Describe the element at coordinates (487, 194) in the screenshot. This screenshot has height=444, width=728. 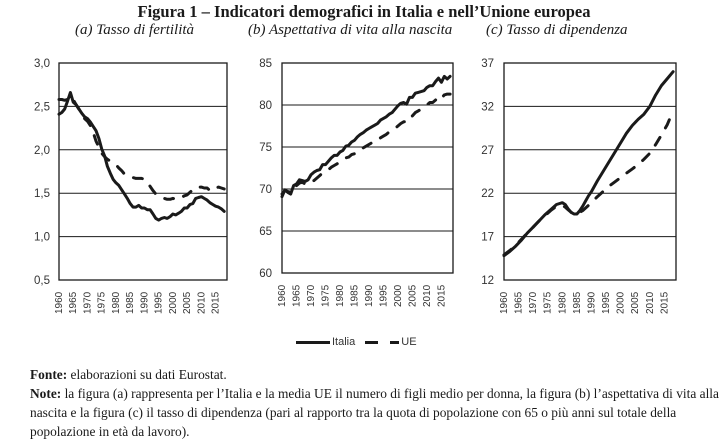
I see `chart-c-ytick-label: 22` at that location.